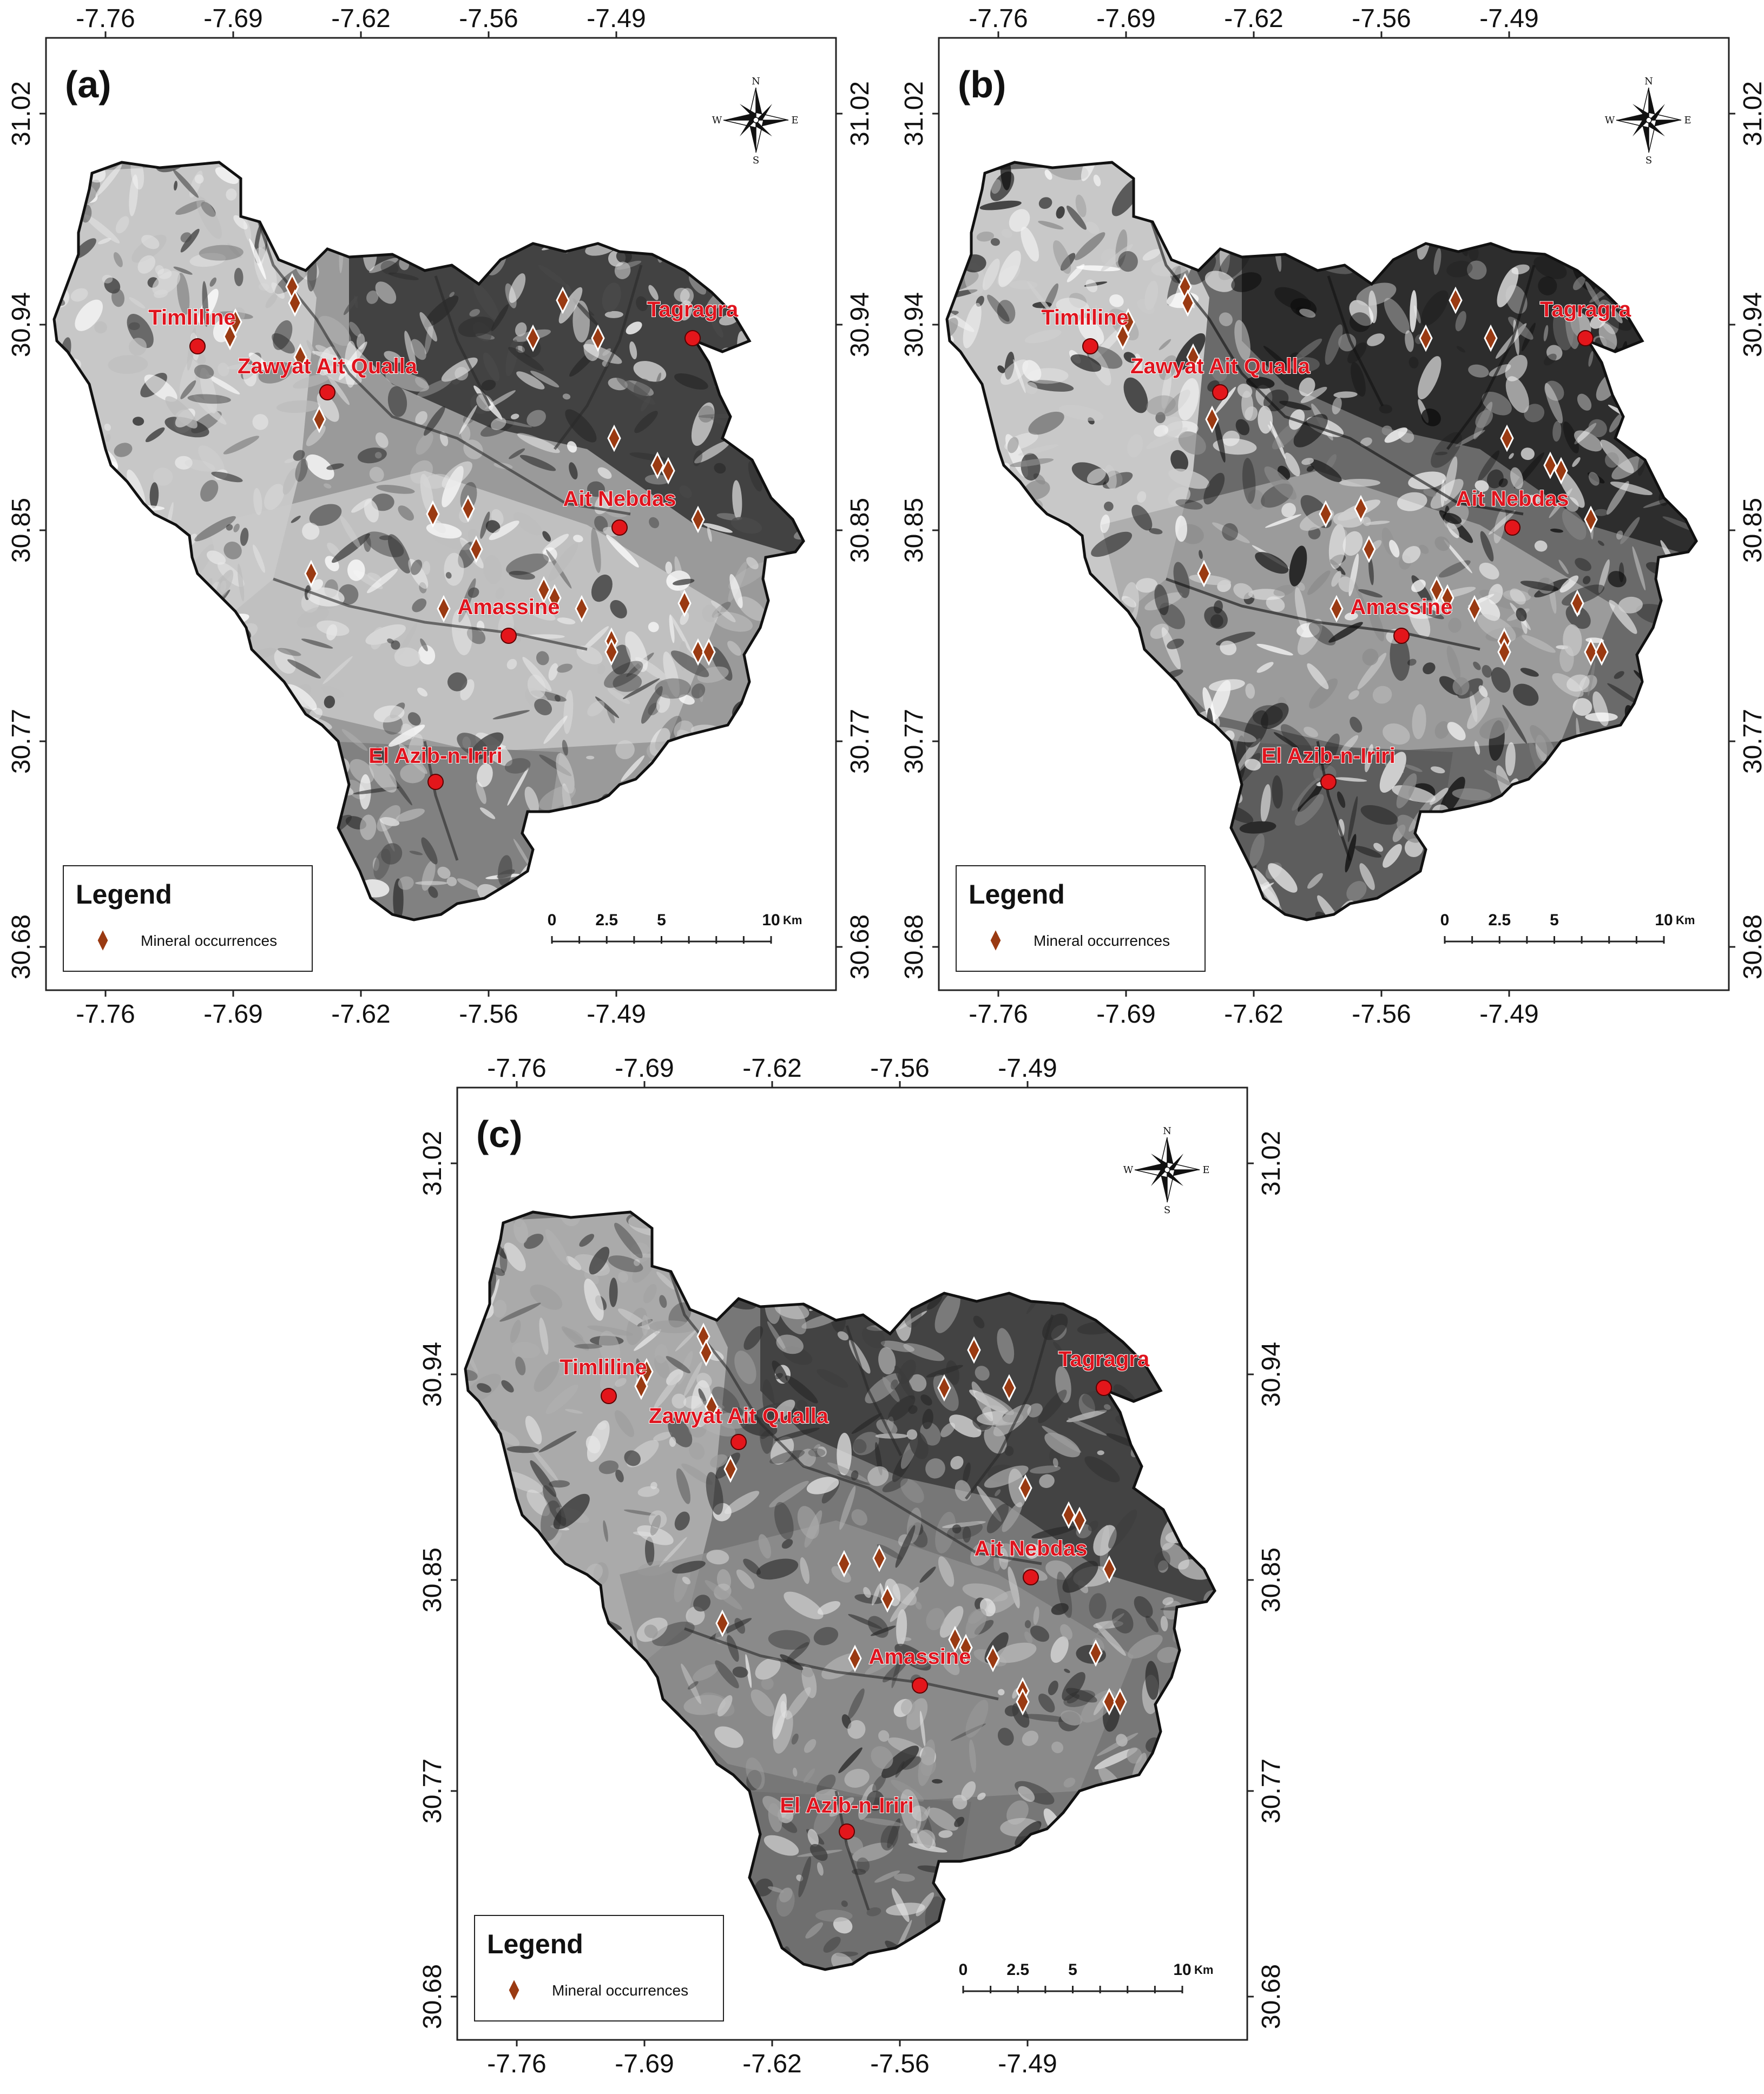 This screenshot has width=1764, height=2094. Describe the element at coordinates (1253, 1014) in the screenshot. I see `lon-tick-bottom: -7.62` at that location.